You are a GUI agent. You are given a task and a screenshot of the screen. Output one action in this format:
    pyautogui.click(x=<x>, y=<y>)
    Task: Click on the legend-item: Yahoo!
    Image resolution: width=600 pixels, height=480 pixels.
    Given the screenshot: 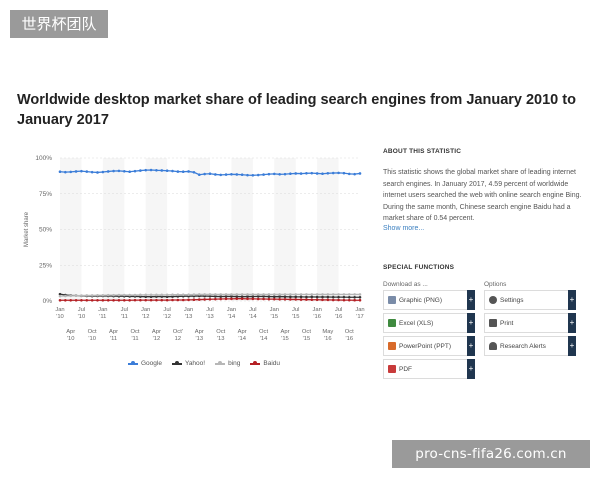 What is the action you would take?
    pyautogui.click(x=188, y=363)
    